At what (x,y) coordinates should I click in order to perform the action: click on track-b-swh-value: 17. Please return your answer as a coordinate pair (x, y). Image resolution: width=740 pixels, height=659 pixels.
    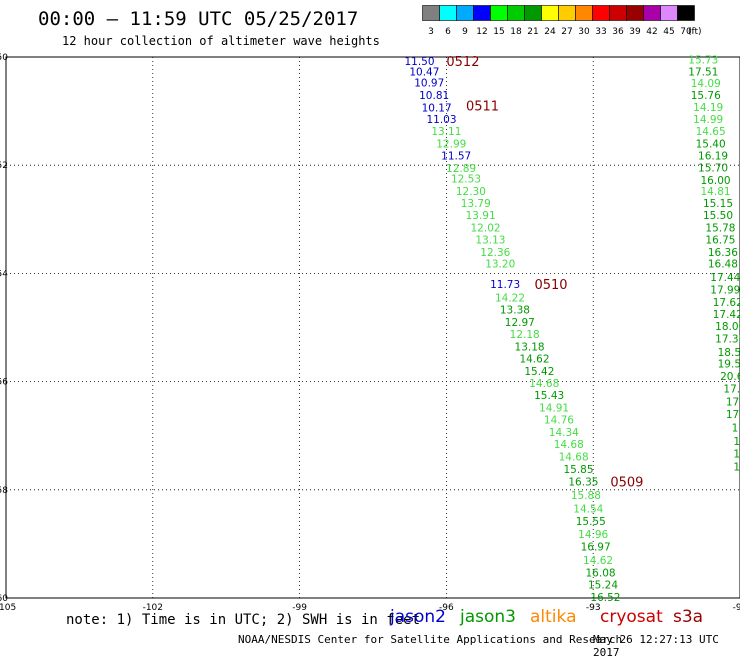
    Looking at the image, I should click on (736, 455).